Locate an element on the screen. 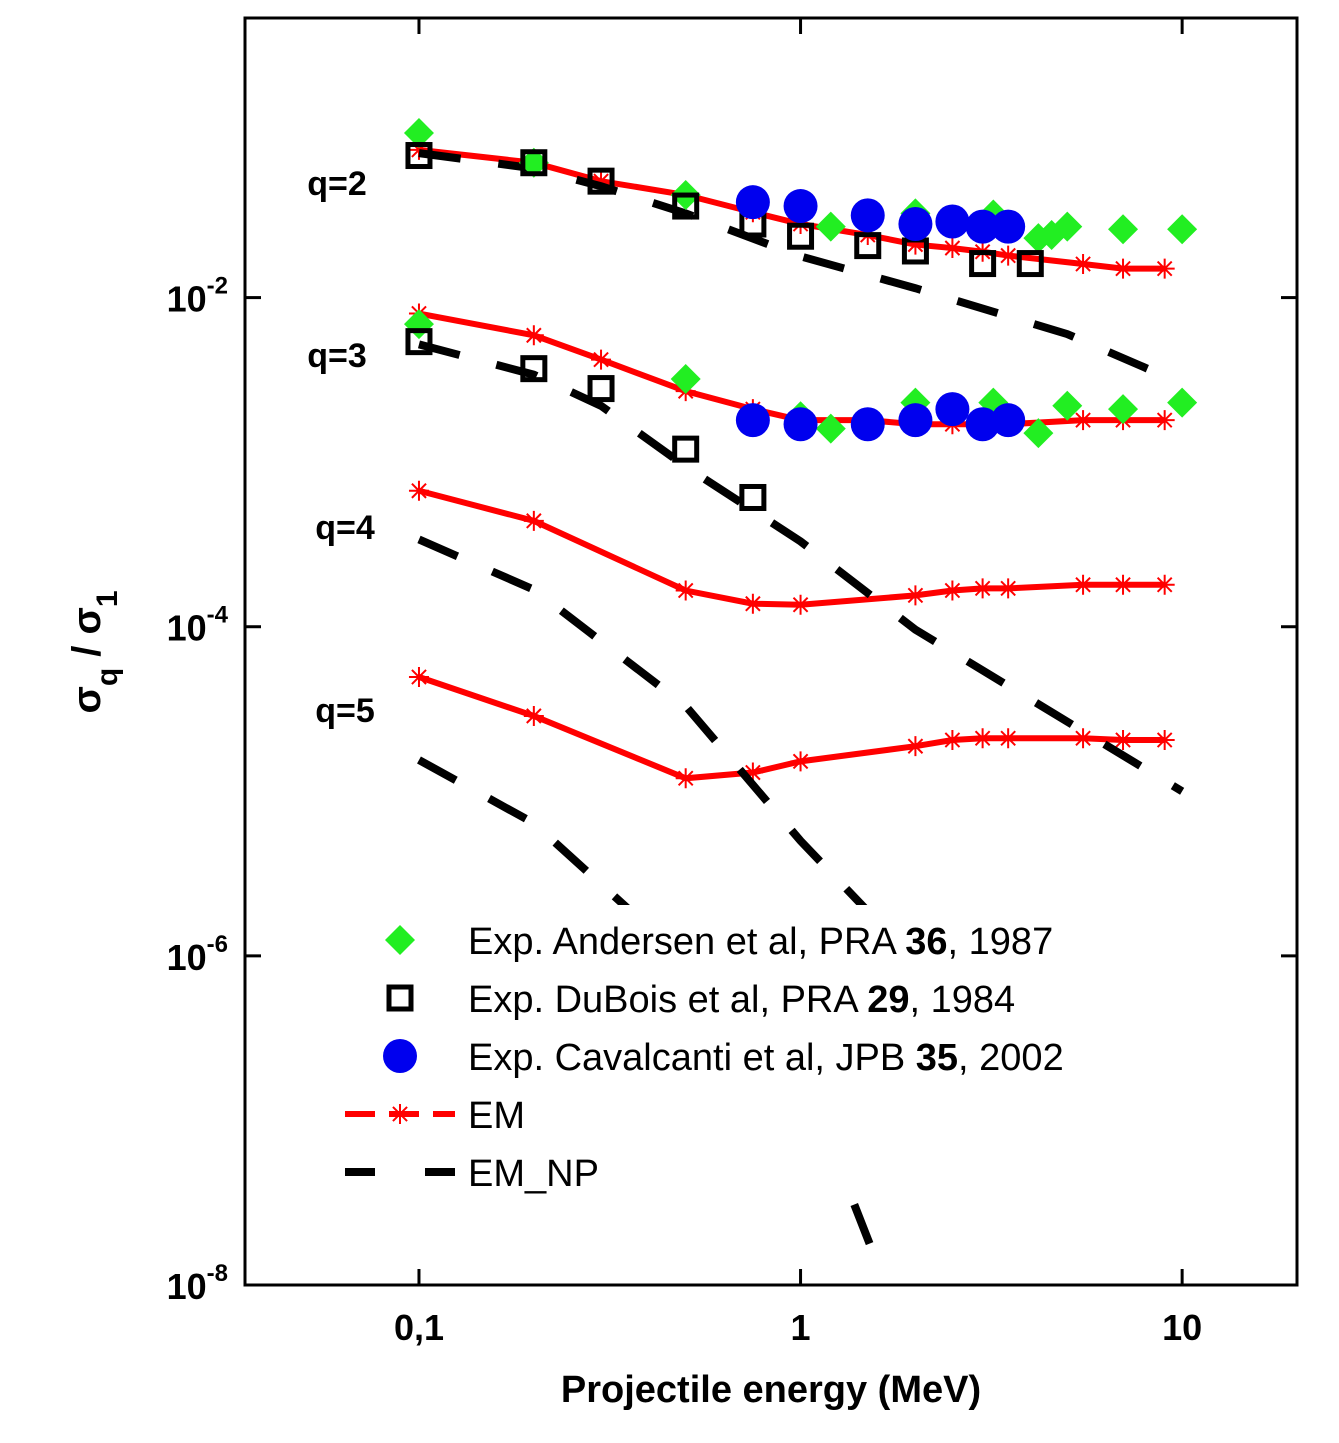 Image resolution: width=1339 pixels, height=1443 pixels. x-tick-label: 10 is located at coordinates (1182, 1327).